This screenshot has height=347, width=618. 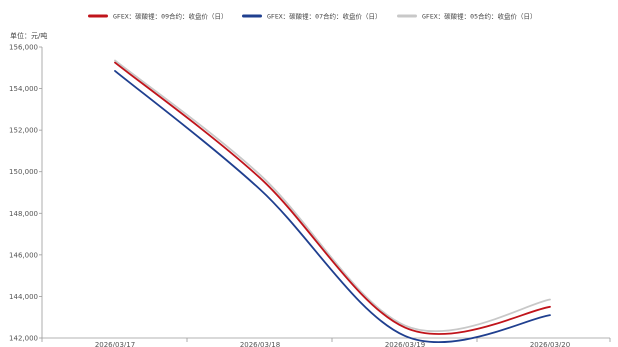 I want to click on y-tick-label: 152,000, so click(x=23, y=131).